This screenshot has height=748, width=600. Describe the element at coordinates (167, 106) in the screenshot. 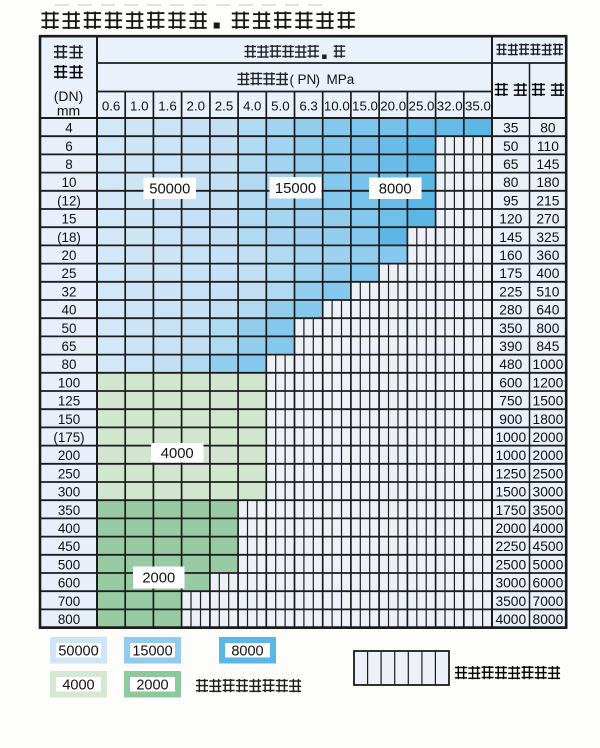

I see `svg-text: 1.6` at that location.